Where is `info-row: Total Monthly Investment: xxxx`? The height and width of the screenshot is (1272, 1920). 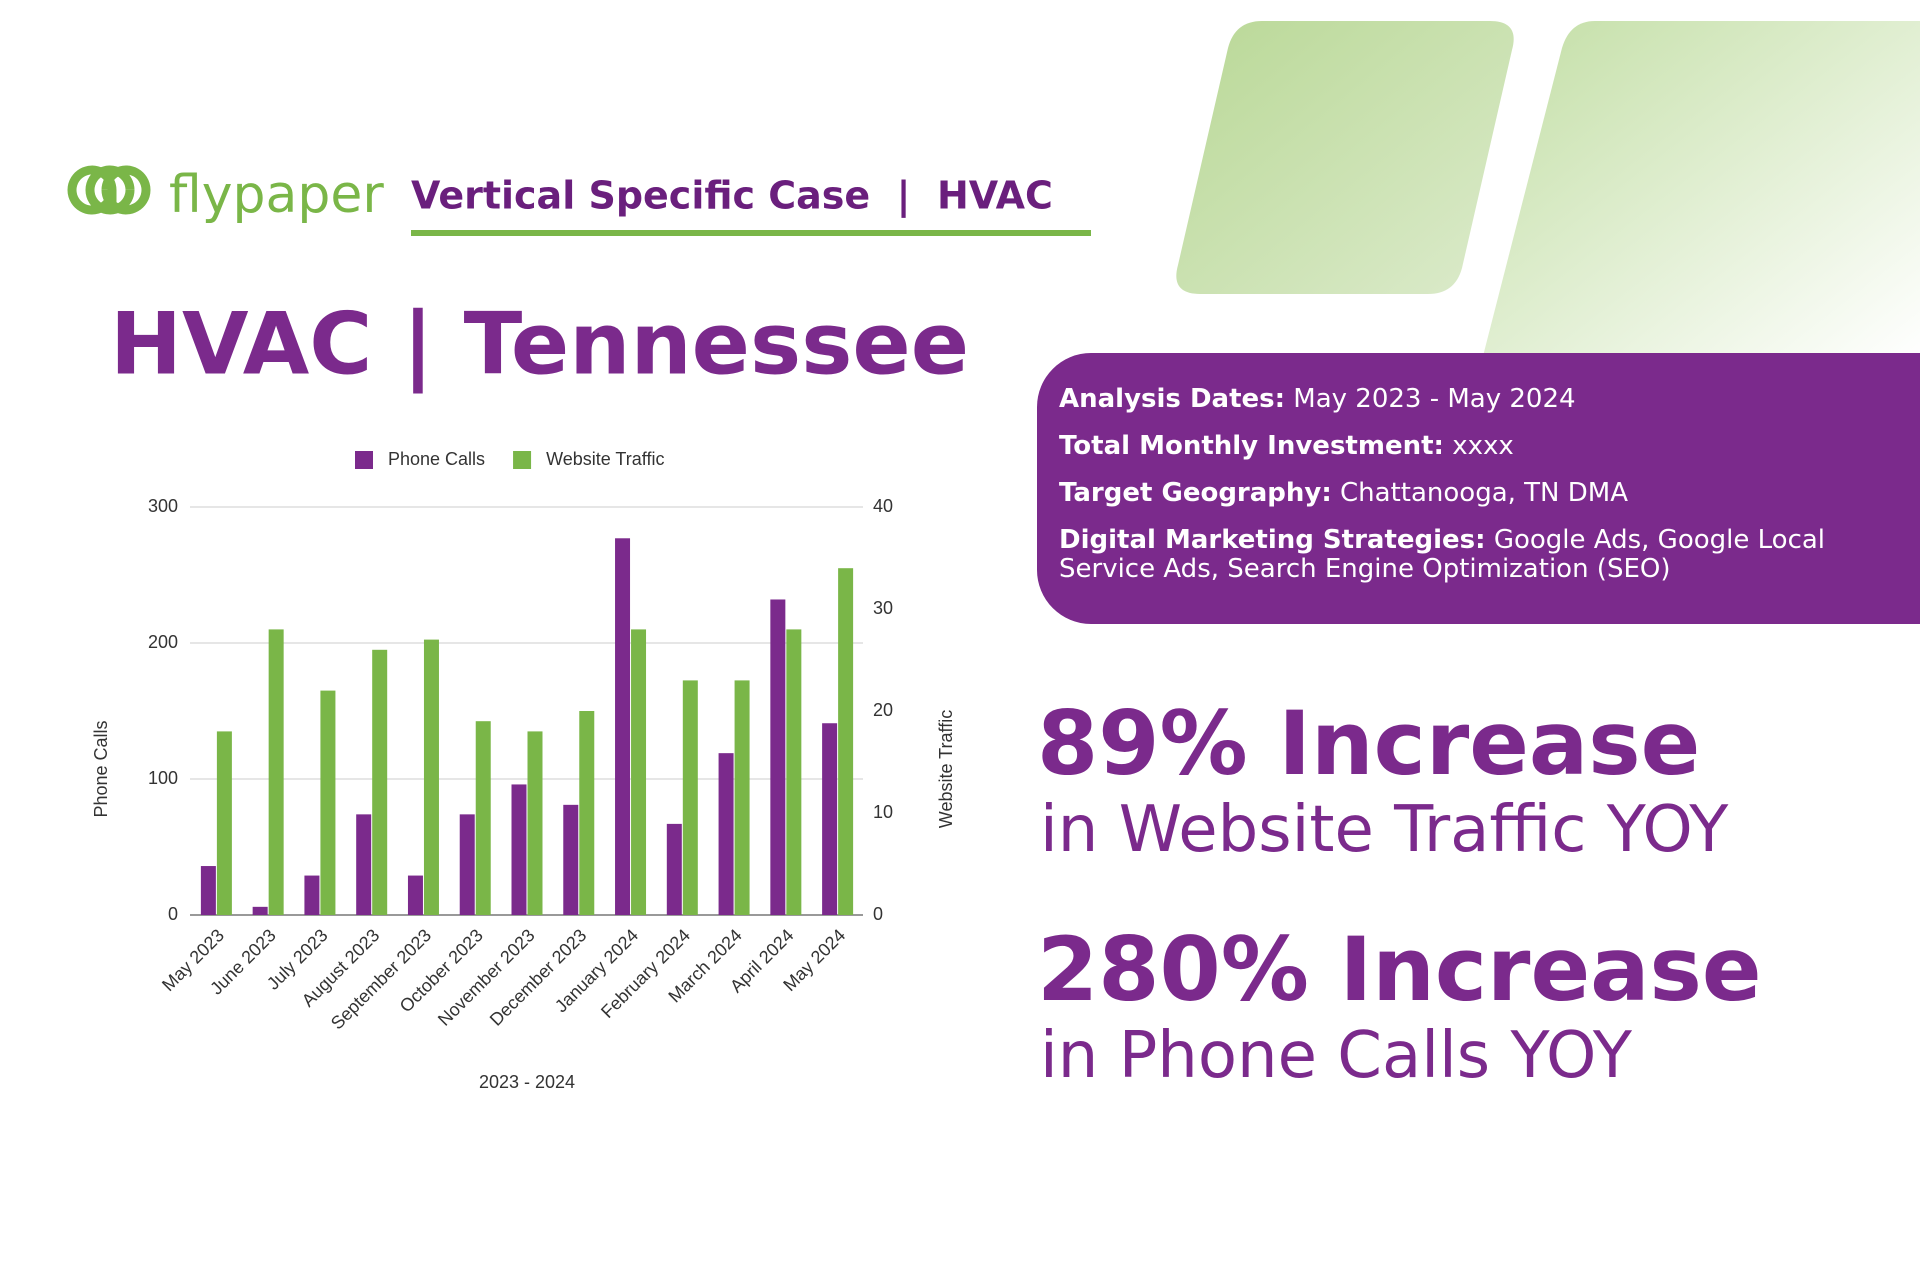
info-row: Total Monthly Investment: xxxx is located at coordinates (1469, 446).